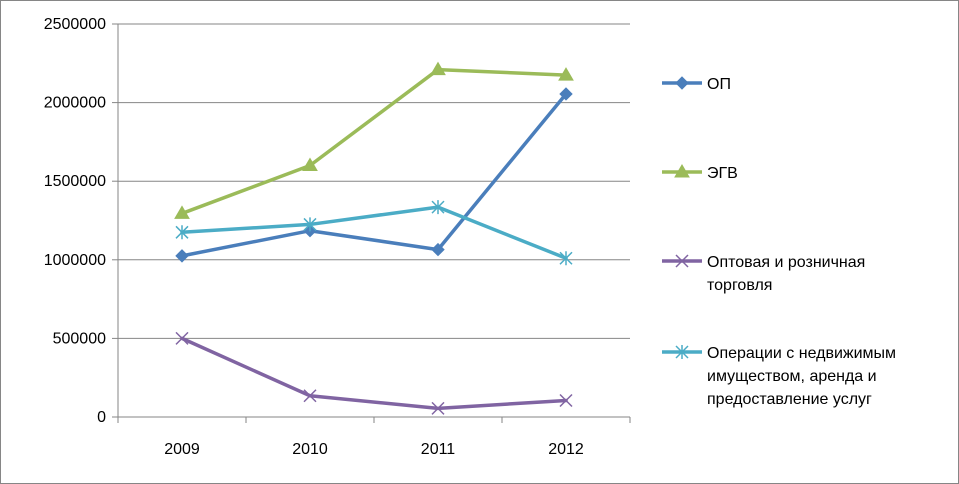 The height and width of the screenshot is (484, 959). I want to click on x-tick-label: 2012, so click(566, 449).